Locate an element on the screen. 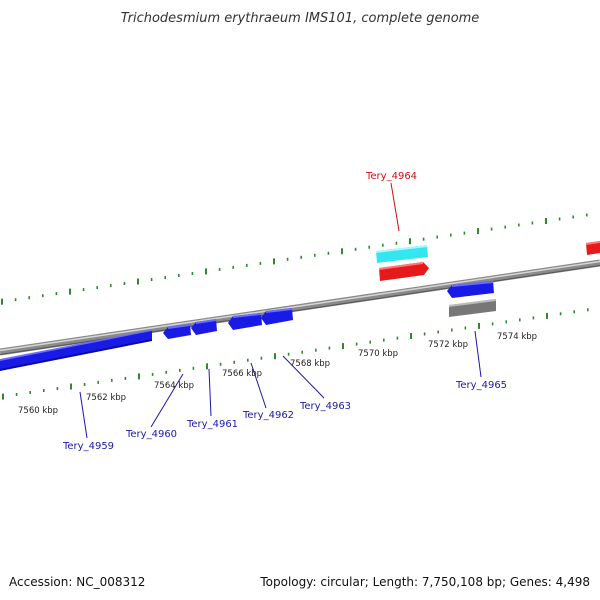 The width and height of the screenshot is (600, 600). scale-label: 7570 kbp is located at coordinates (378, 354).